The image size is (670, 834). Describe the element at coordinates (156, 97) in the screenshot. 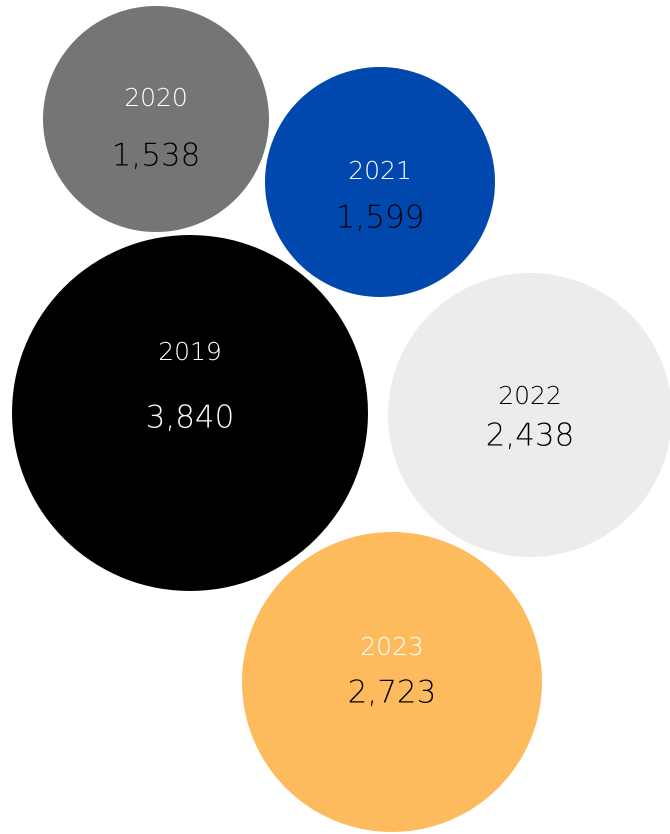

I see `bubble-2020-year-label: 2020` at that location.